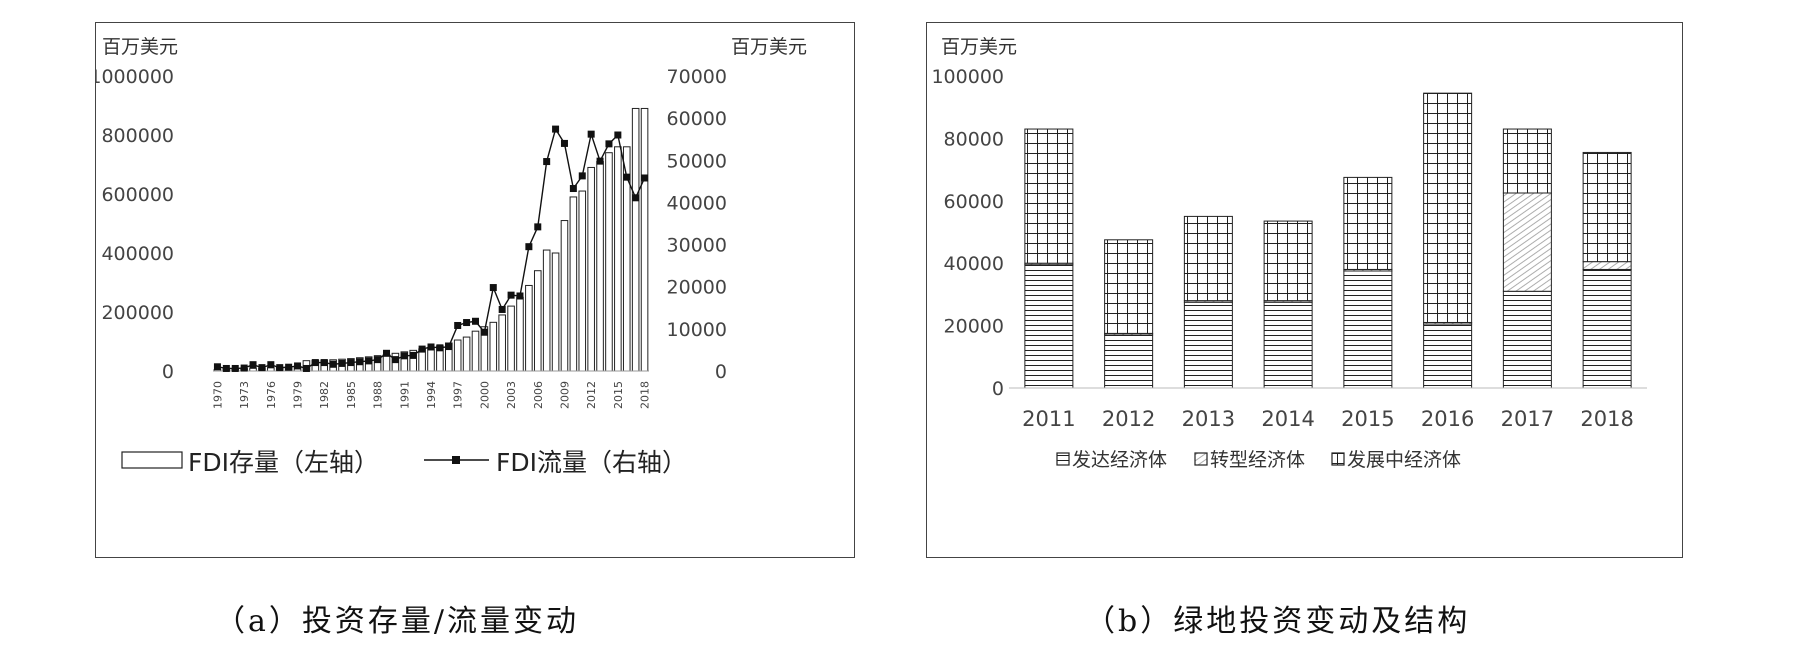  I want to click on x-tick-label: 1982, so click(324, 395).